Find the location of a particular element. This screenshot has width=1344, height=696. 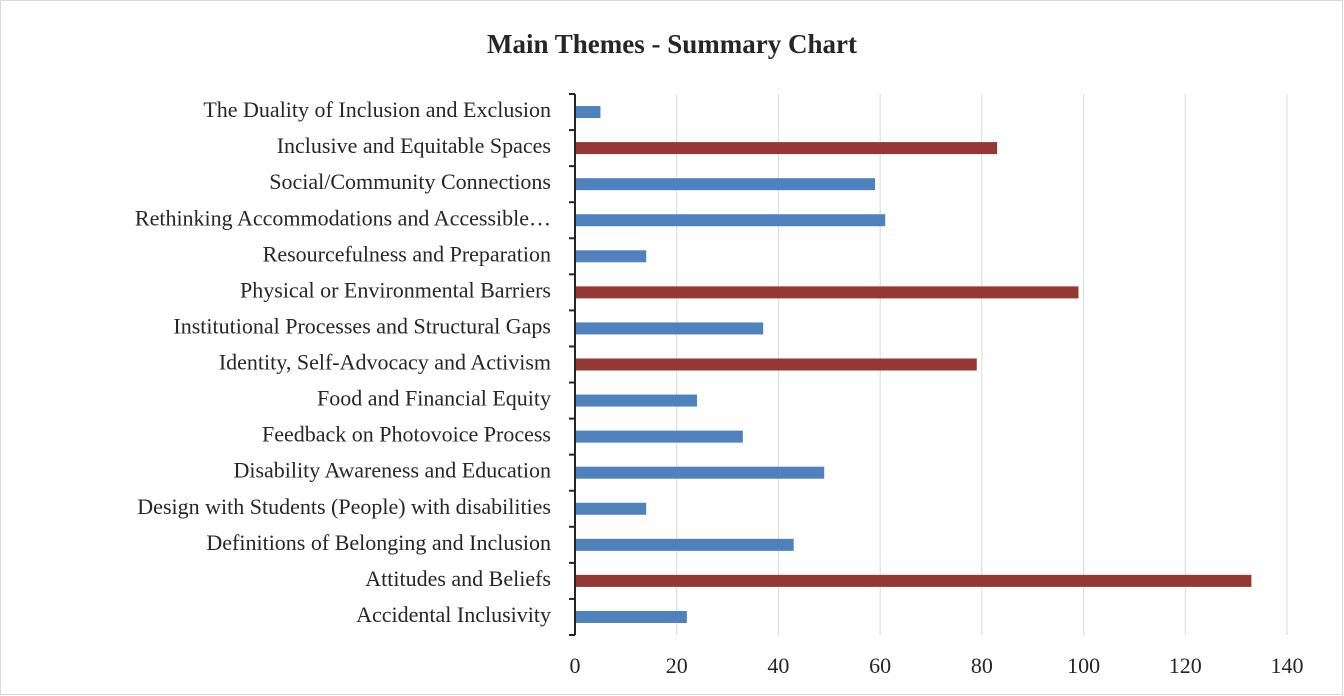

x-tick-label: 40 is located at coordinates (778, 665).